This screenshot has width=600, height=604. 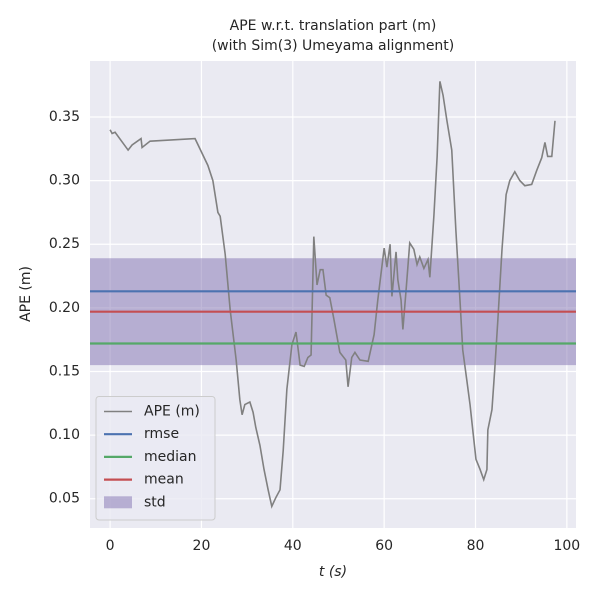 I want to click on legend-box, so click(x=155, y=458).